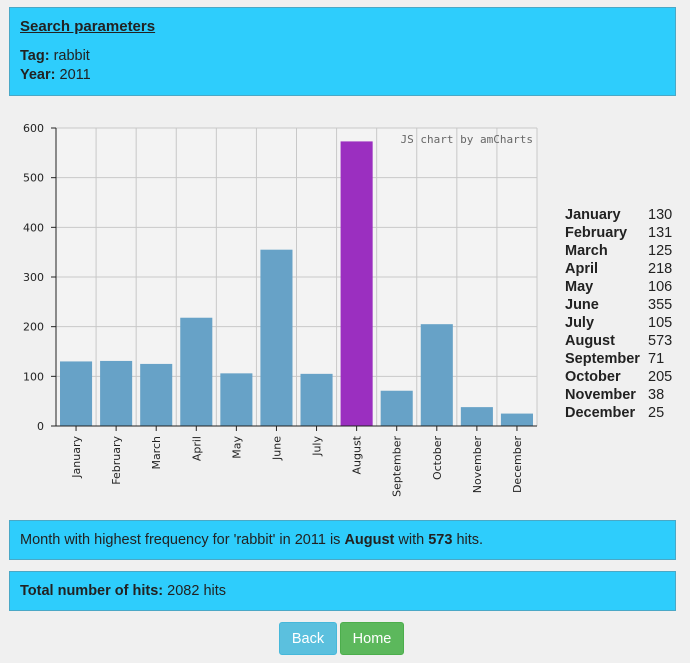 The width and height of the screenshot is (690, 663). I want to click on table-row: October 205, so click(621, 377).